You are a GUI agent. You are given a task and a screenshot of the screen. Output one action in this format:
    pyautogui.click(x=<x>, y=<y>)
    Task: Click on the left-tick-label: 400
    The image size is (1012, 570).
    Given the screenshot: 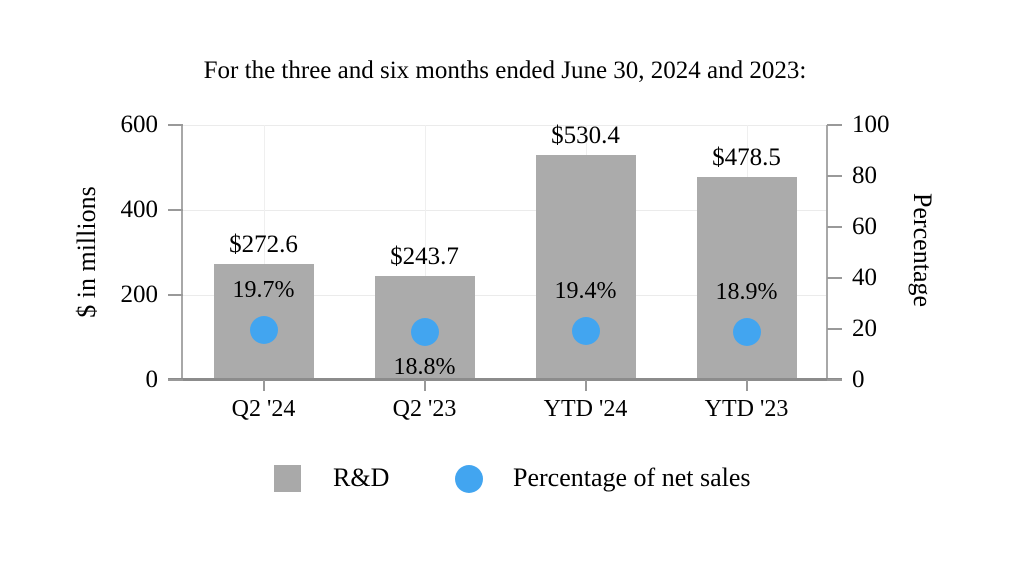 What is the action you would take?
    pyautogui.click(x=139, y=209)
    